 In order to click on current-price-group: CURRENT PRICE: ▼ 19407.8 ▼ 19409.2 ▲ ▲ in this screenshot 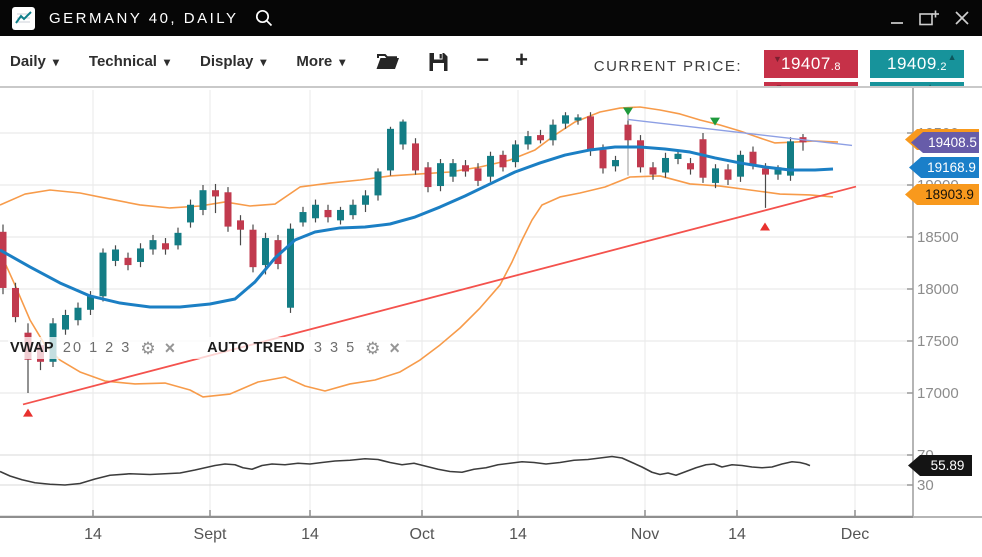, I will do `click(783, 62)`.